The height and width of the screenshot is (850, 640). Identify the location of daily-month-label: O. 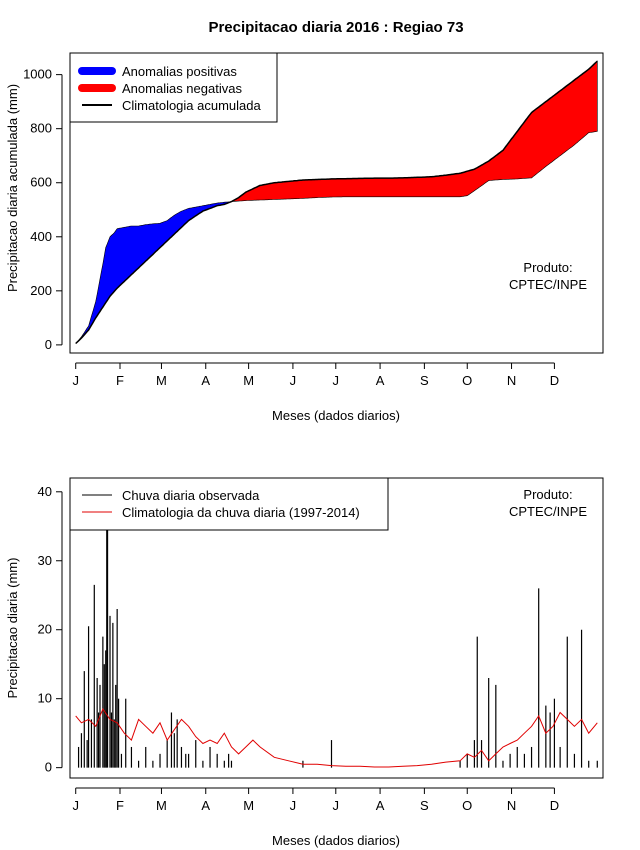
(467, 805).